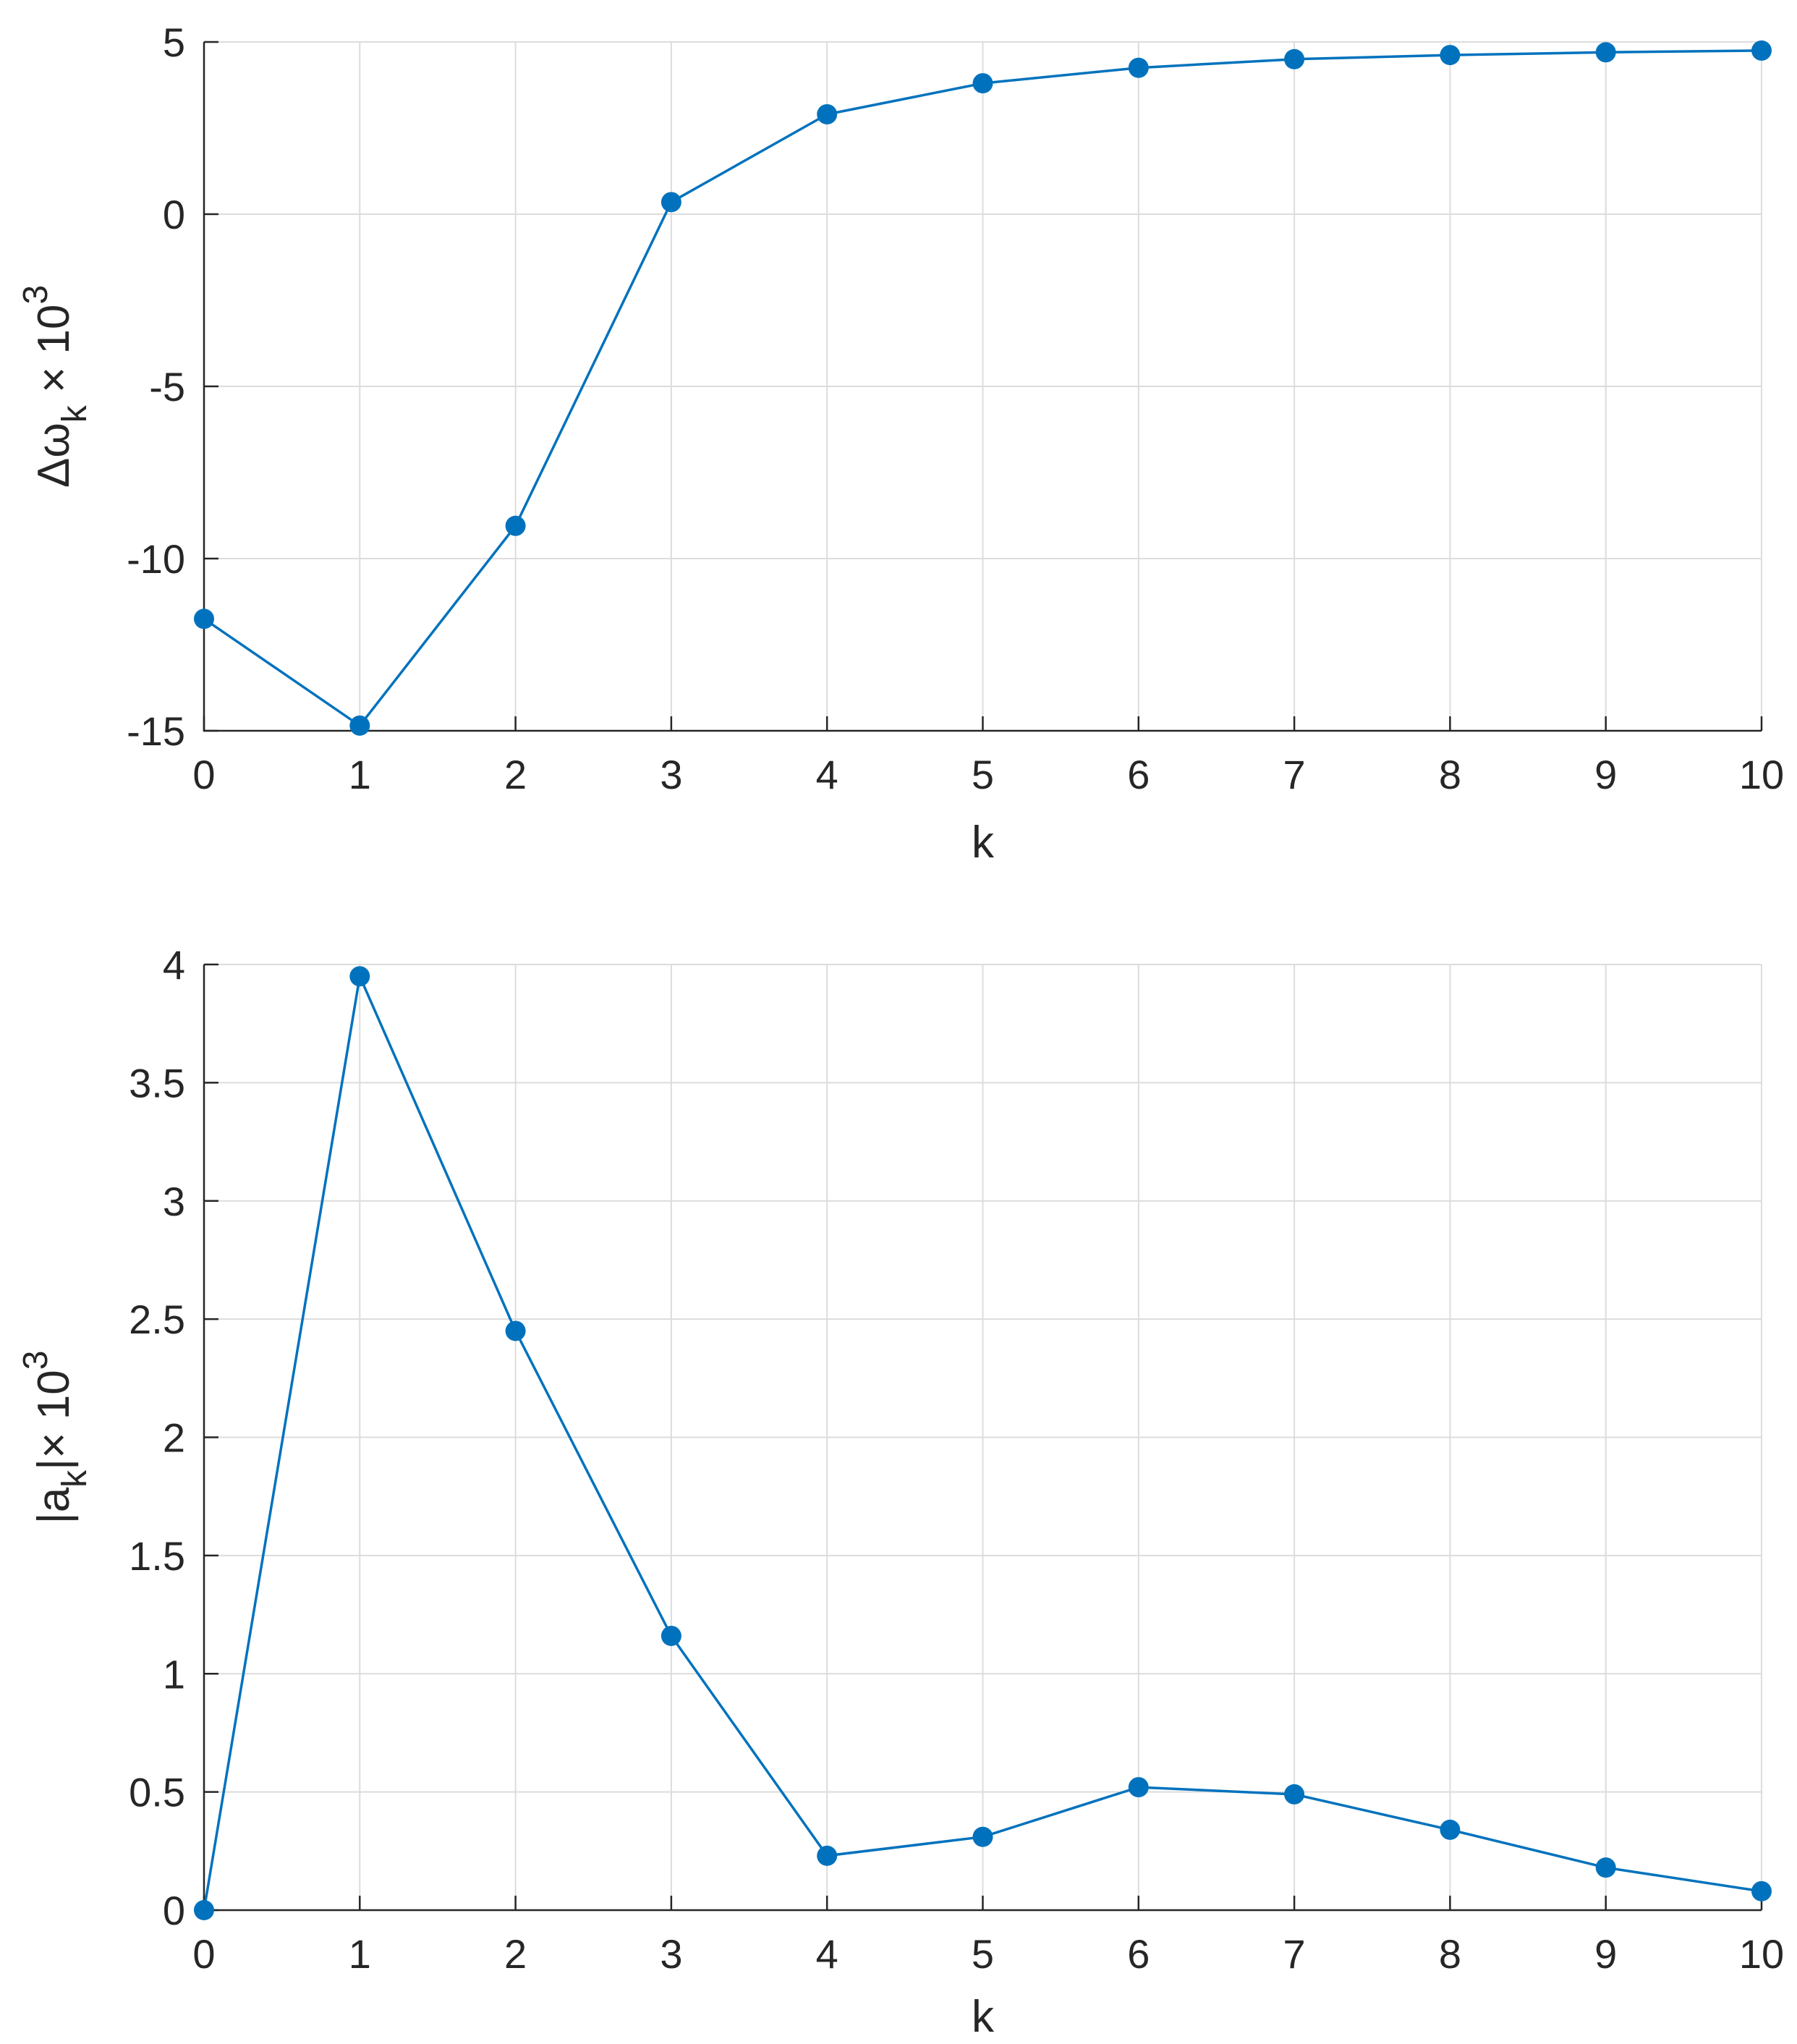 The height and width of the screenshot is (2044, 1797). I want to click on y-axis-ticks: 5 0 -5 -10 -15, so click(172, 387).